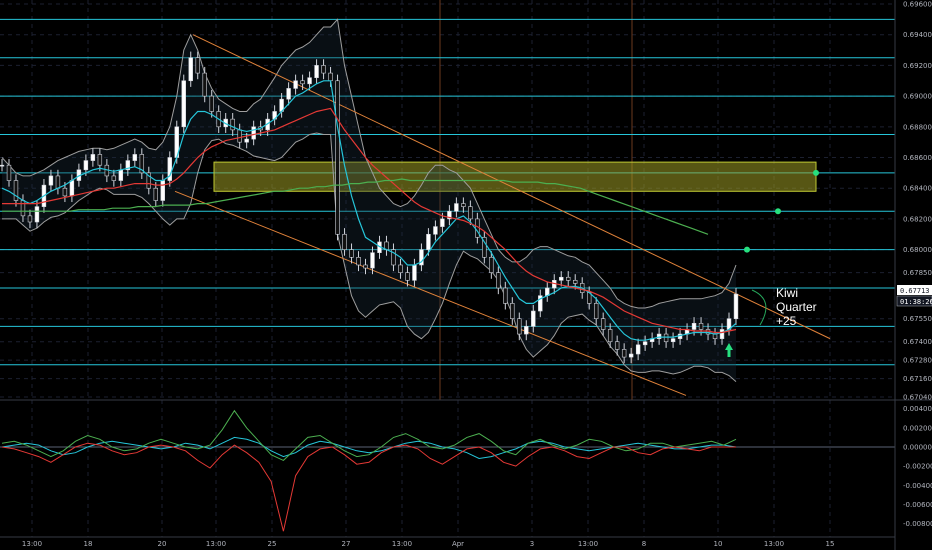  Describe the element at coordinates (917, 127) in the screenshot. I see `price-tick-label: 0.68800` at that location.